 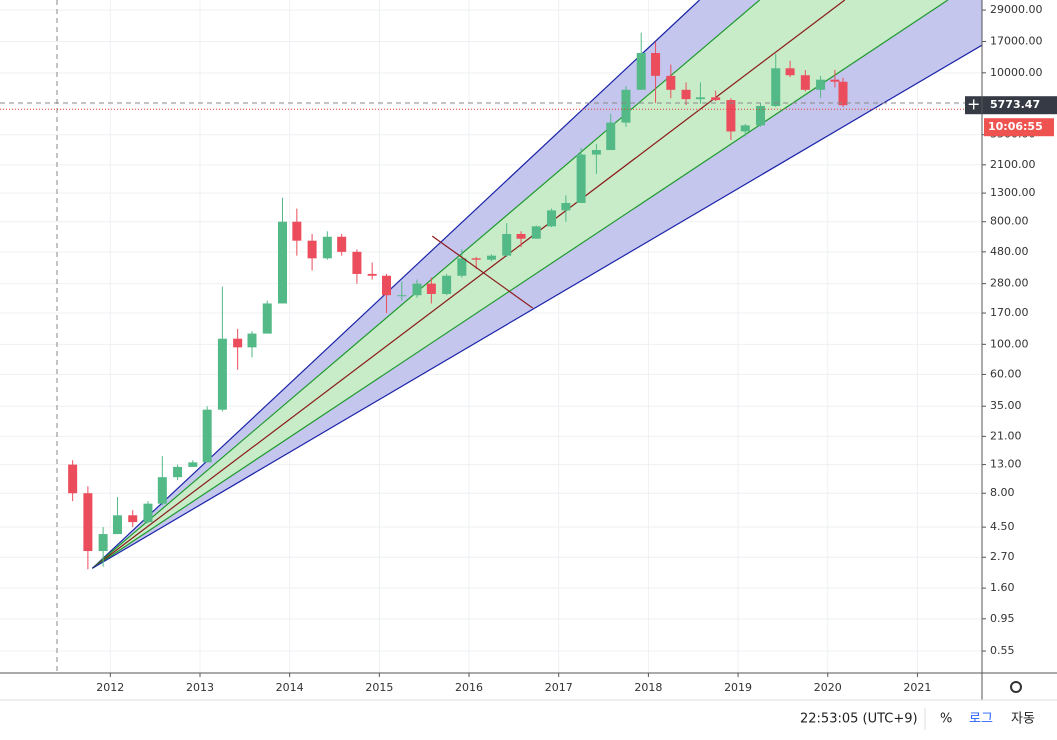 What do you see at coordinates (981, 719) in the screenshot?
I see `log-toggle: 로그` at bounding box center [981, 719].